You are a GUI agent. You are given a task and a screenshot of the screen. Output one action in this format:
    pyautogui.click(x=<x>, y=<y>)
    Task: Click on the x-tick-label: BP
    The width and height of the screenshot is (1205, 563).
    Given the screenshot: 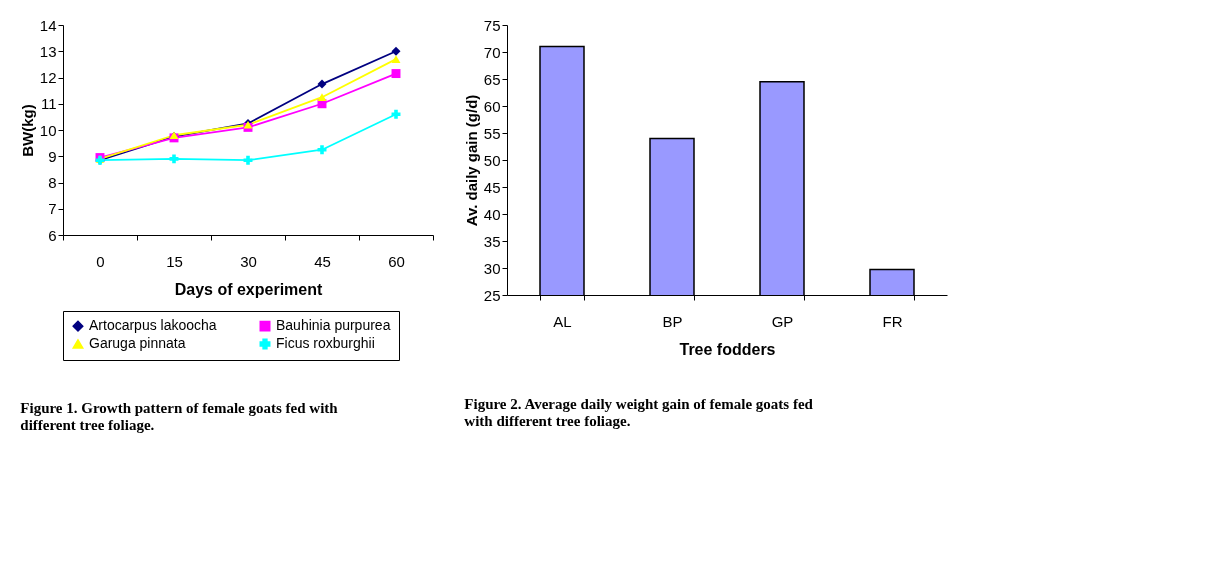 What is the action you would take?
    pyautogui.click(x=672, y=321)
    